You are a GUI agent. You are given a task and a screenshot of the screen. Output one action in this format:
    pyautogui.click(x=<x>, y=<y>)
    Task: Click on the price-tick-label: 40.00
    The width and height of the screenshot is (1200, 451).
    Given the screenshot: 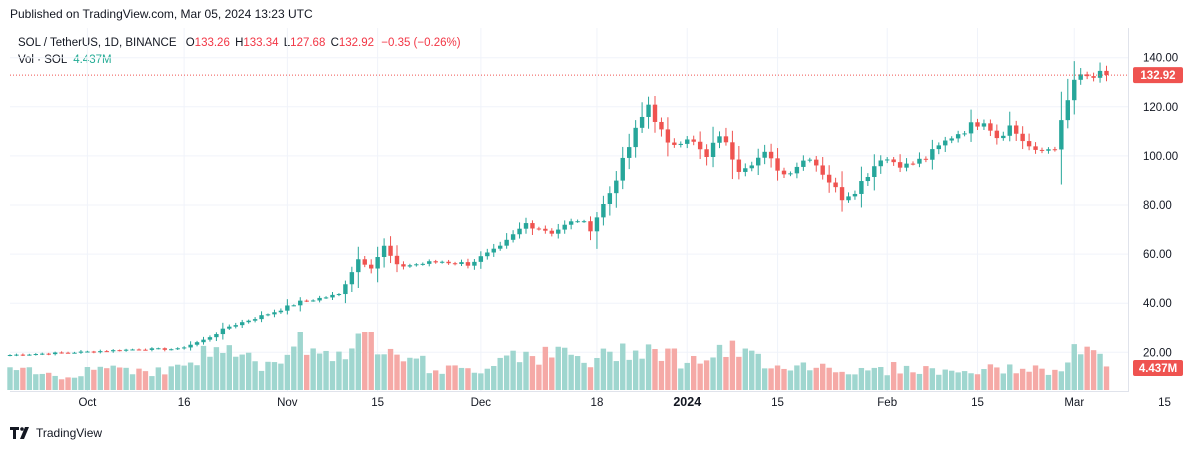 What is the action you would take?
    pyautogui.click(x=1157, y=304)
    